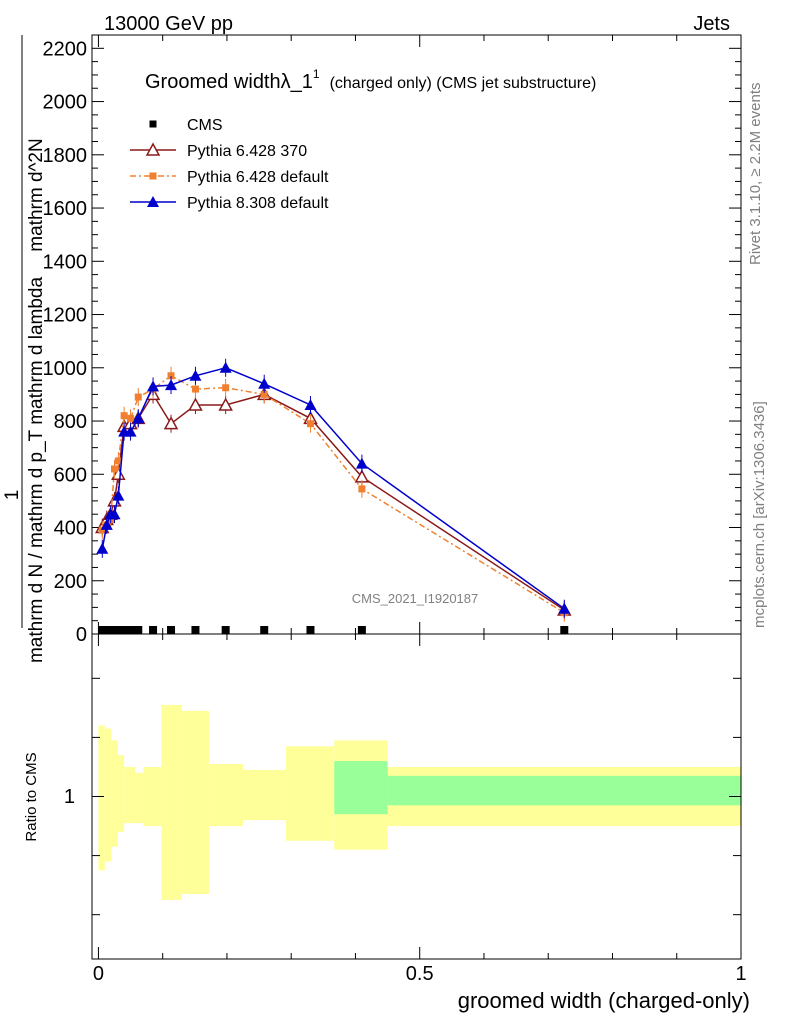 Image resolution: width=786 pixels, height=1024 pixels. Describe the element at coordinates (604, 1000) in the screenshot. I see `x-axis-label: groomed width (charged-only)` at that location.